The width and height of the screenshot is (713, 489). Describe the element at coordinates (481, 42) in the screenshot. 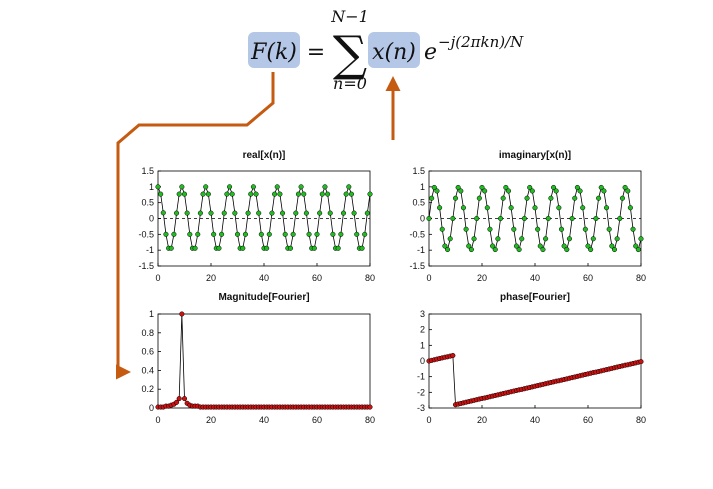

I see `exponential-power: −j(2πkn)/N` at that location.